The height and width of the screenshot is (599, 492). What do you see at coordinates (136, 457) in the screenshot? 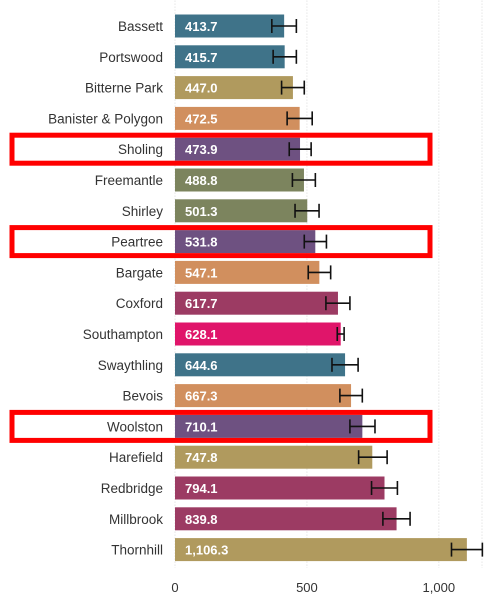
I see `category-label: Harefield` at bounding box center [136, 457].